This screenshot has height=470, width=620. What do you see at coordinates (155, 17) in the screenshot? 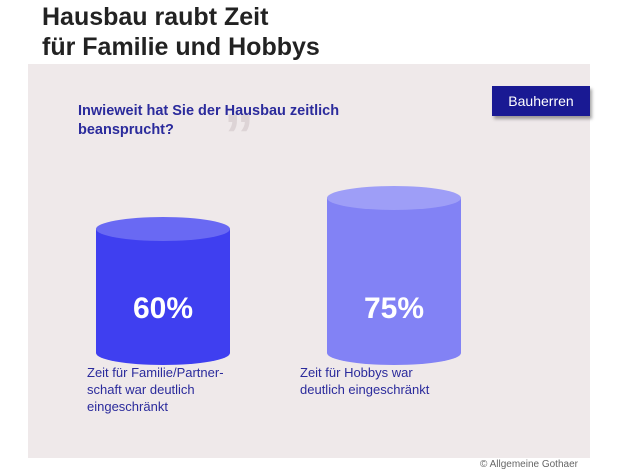
I see `title-line-1: Hausbau raubt Zeit` at bounding box center [155, 17].